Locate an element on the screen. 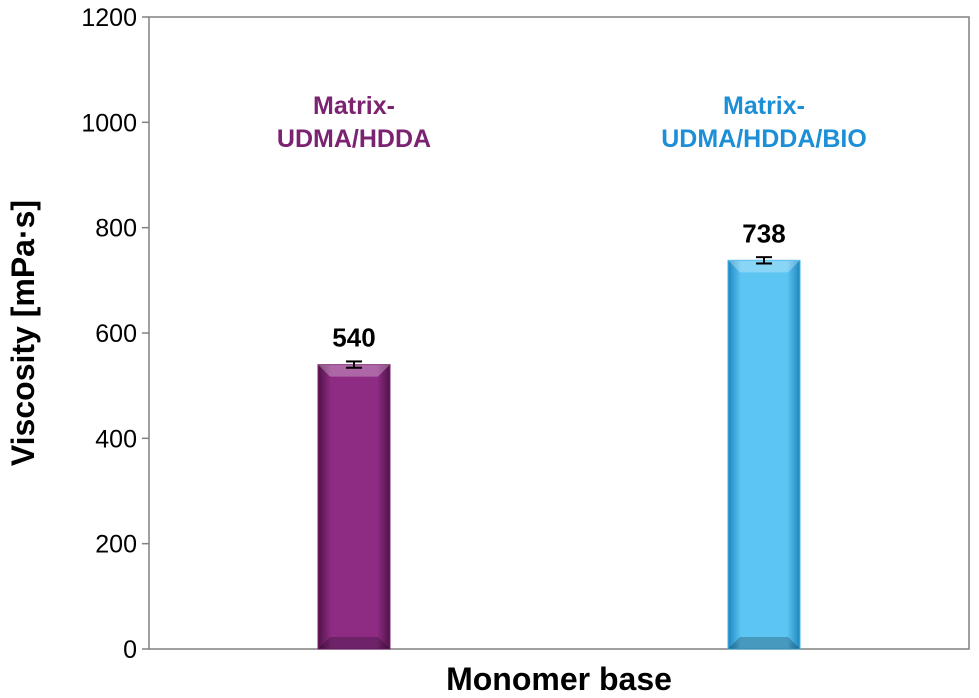 Image resolution: width=979 pixels, height=698 pixels. y-tick-label: 600 is located at coordinates (116, 334).